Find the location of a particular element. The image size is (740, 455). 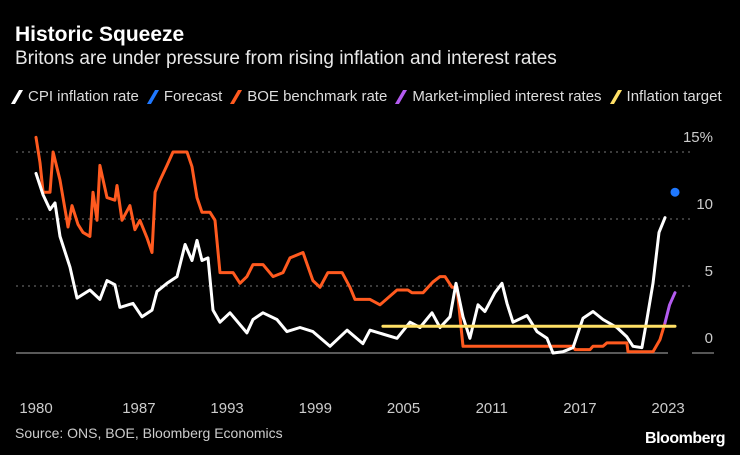

legend-item: BOE benchmark rate is located at coordinates (309, 96).